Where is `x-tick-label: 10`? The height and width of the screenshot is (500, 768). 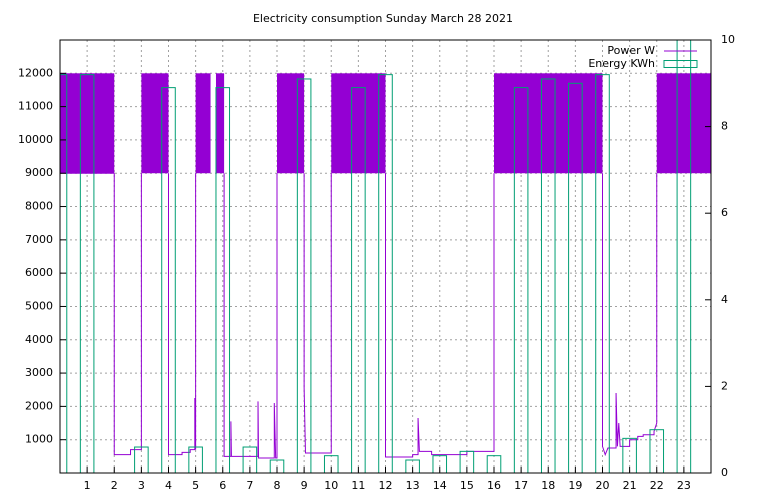 x-tick-label: 10 is located at coordinates (331, 485).